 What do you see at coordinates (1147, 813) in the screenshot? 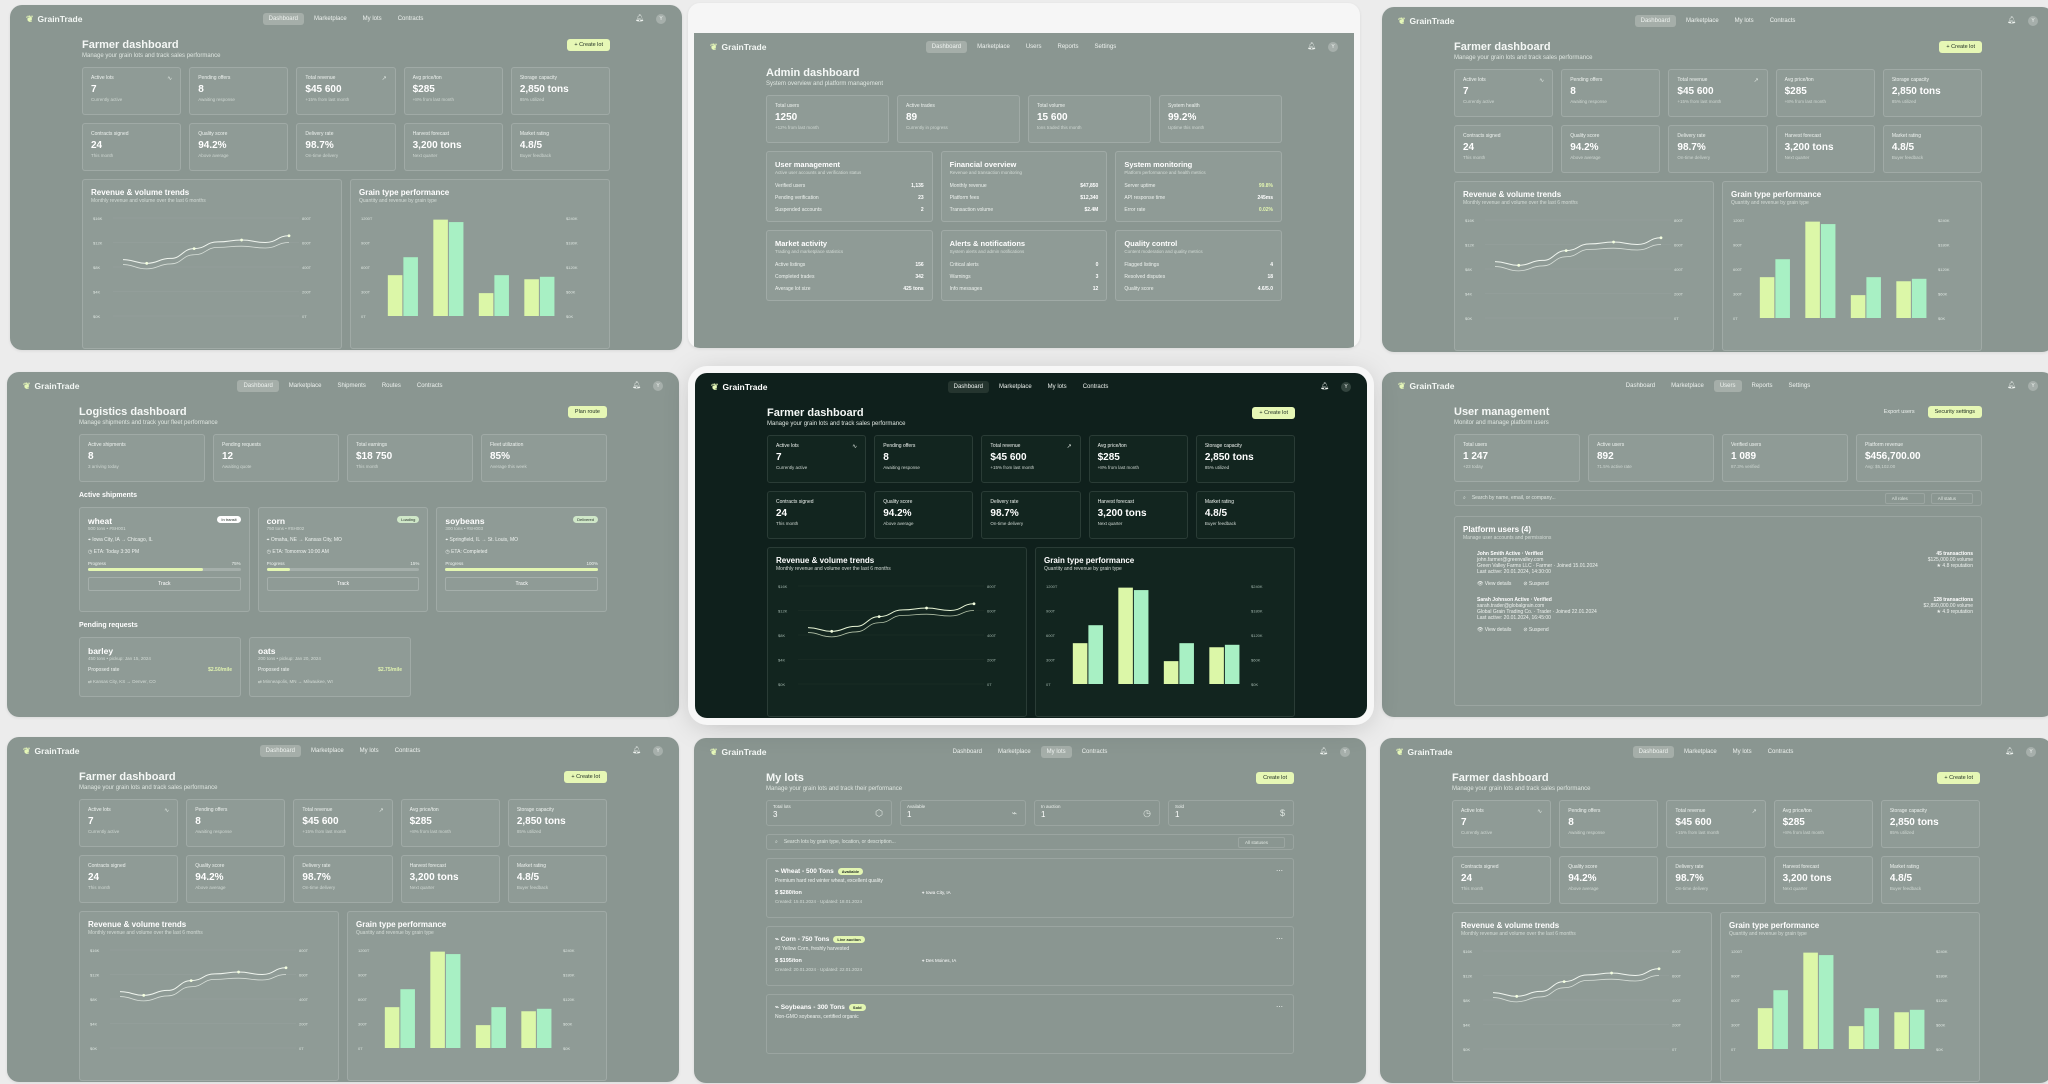
I see `clock-icon: ◷` at bounding box center [1147, 813].